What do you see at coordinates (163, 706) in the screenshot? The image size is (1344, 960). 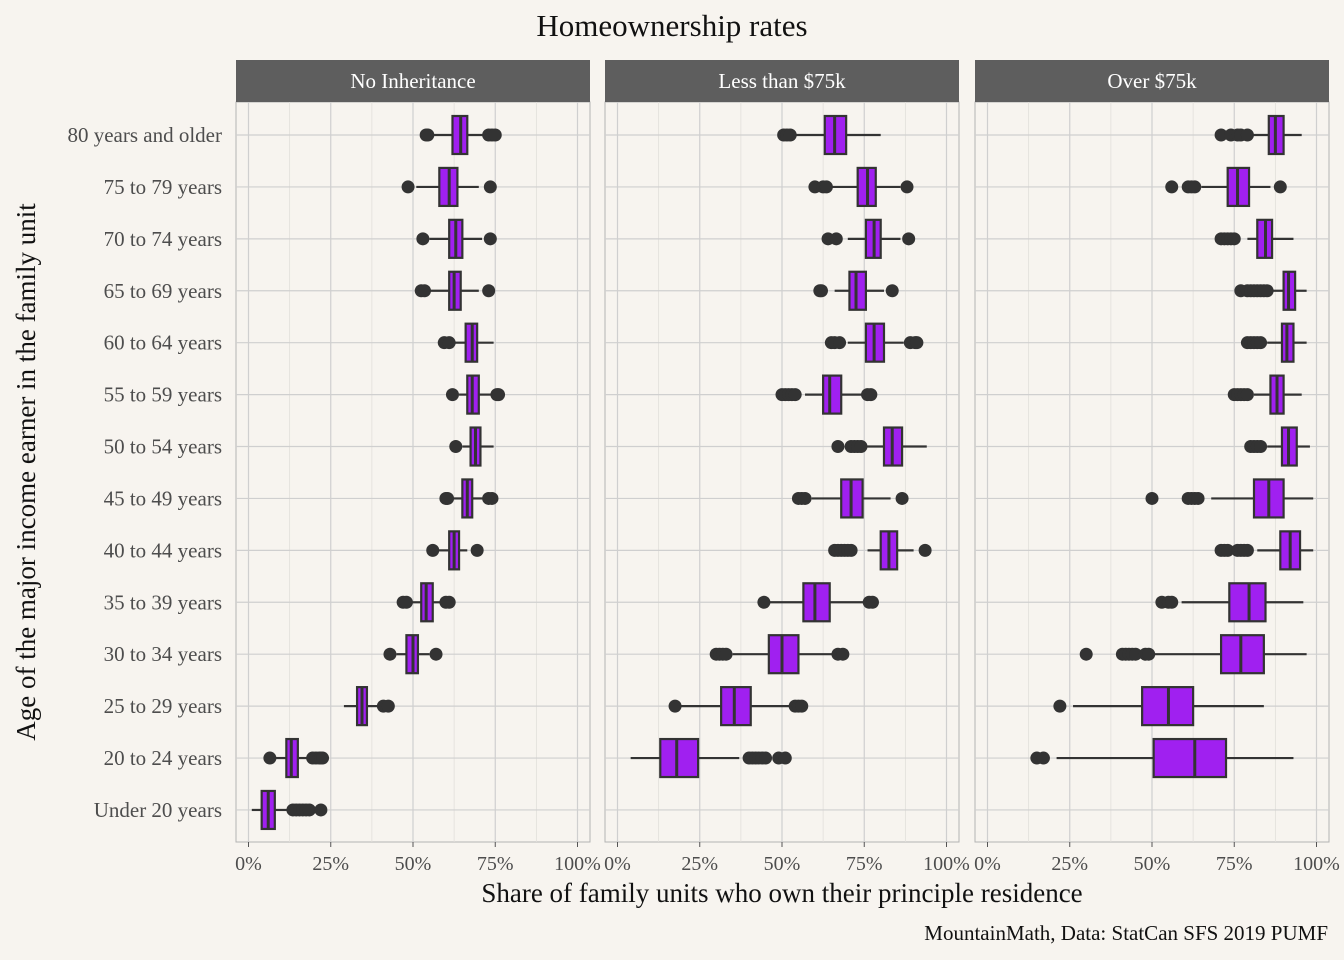 I see `y-tick-label-25-to-29-years: 25 to 29 years` at bounding box center [163, 706].